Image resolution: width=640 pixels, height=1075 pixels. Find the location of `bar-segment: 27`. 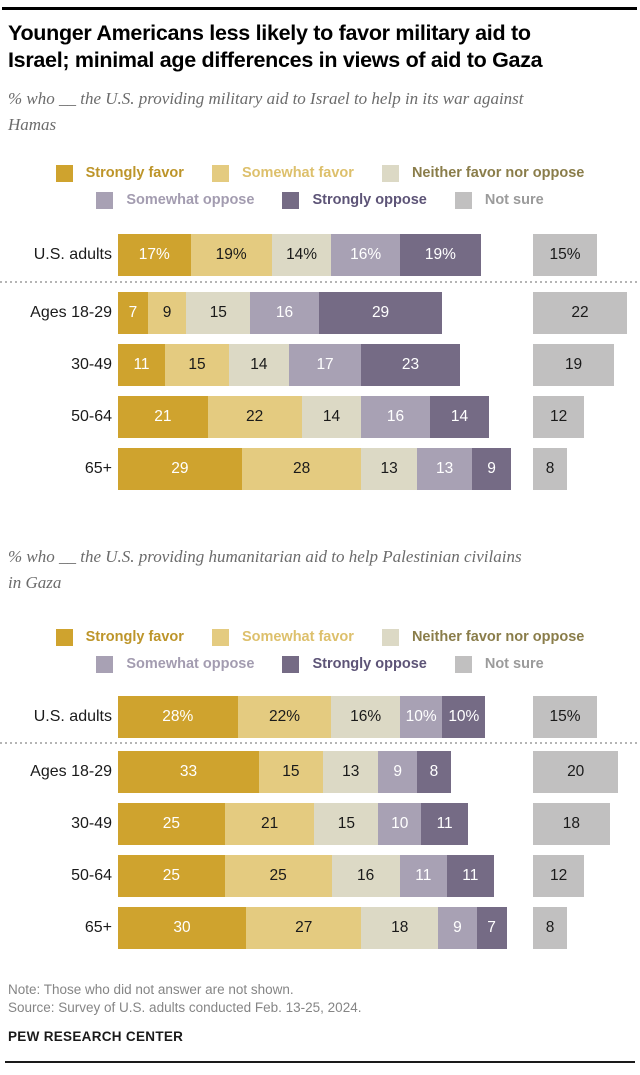

bar-segment: 27 is located at coordinates (304, 928).